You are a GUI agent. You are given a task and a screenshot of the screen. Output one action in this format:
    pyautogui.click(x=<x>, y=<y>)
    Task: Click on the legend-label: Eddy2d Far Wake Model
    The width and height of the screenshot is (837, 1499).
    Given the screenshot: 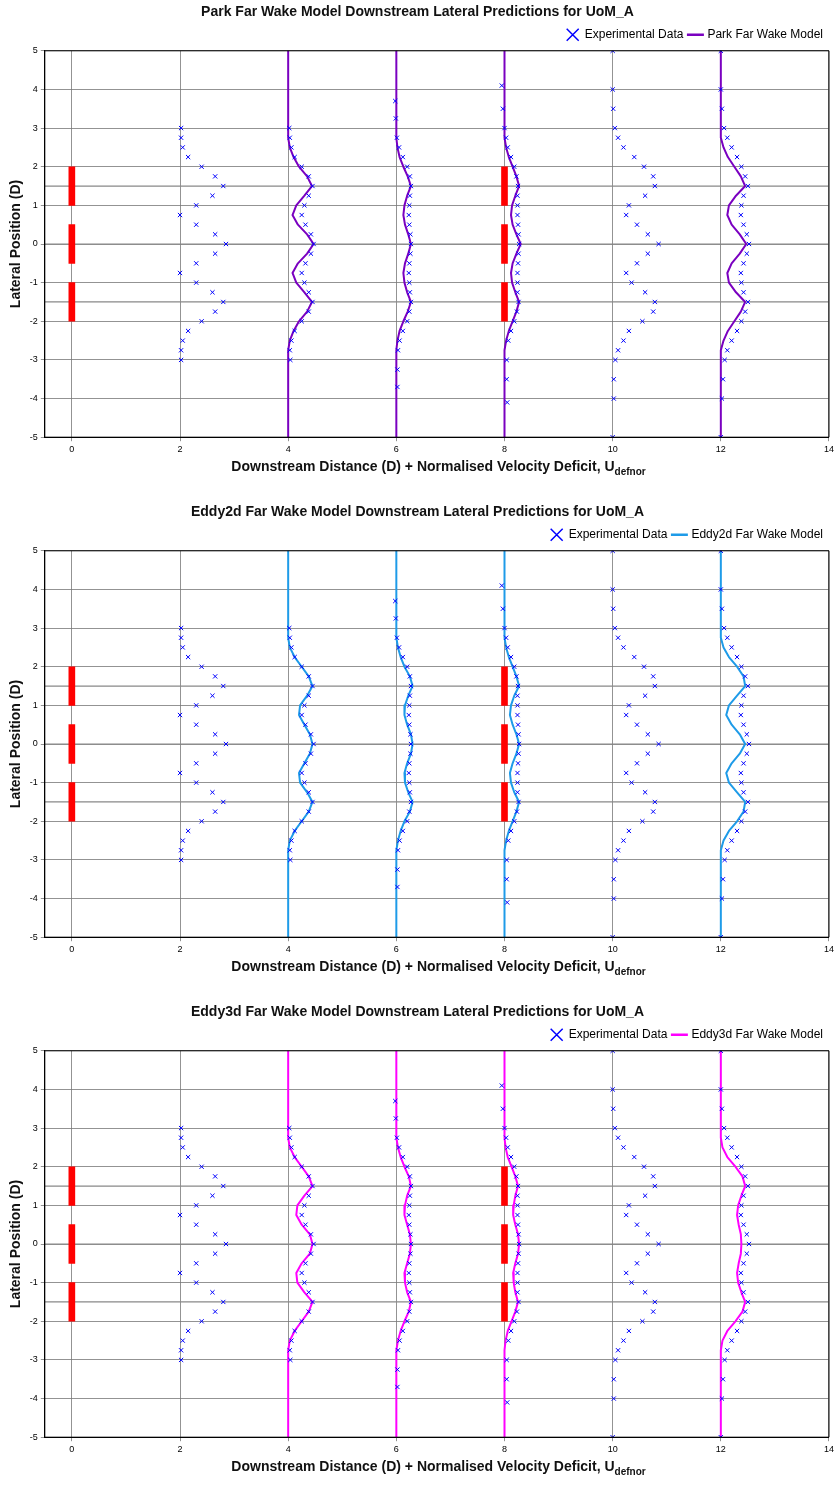 What is the action you would take?
    pyautogui.click(x=757, y=534)
    